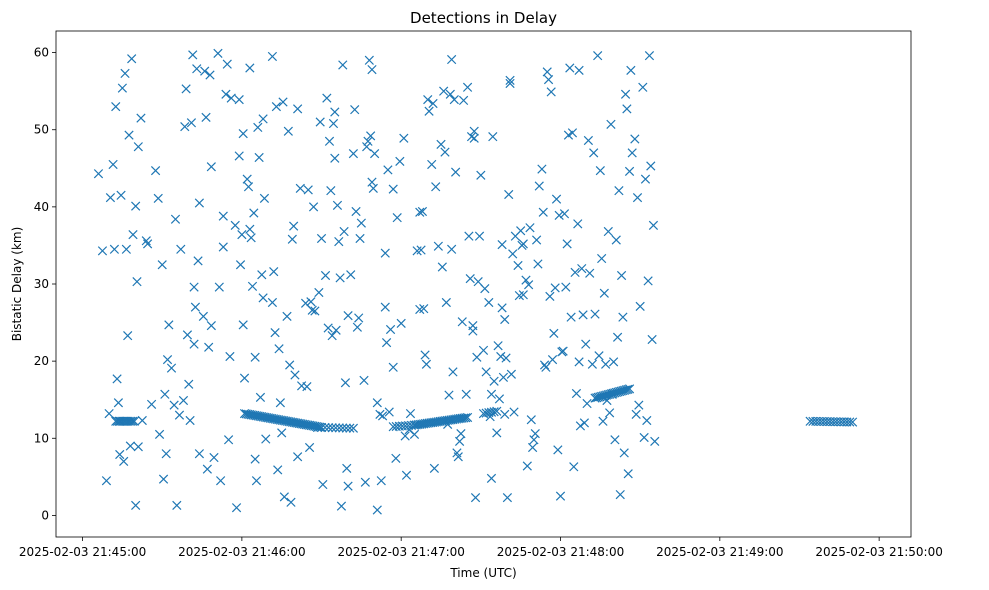 The height and width of the screenshot is (590, 989). Describe the element at coordinates (483, 18) in the screenshot. I see `chart-title: Detections in Delay` at that location.